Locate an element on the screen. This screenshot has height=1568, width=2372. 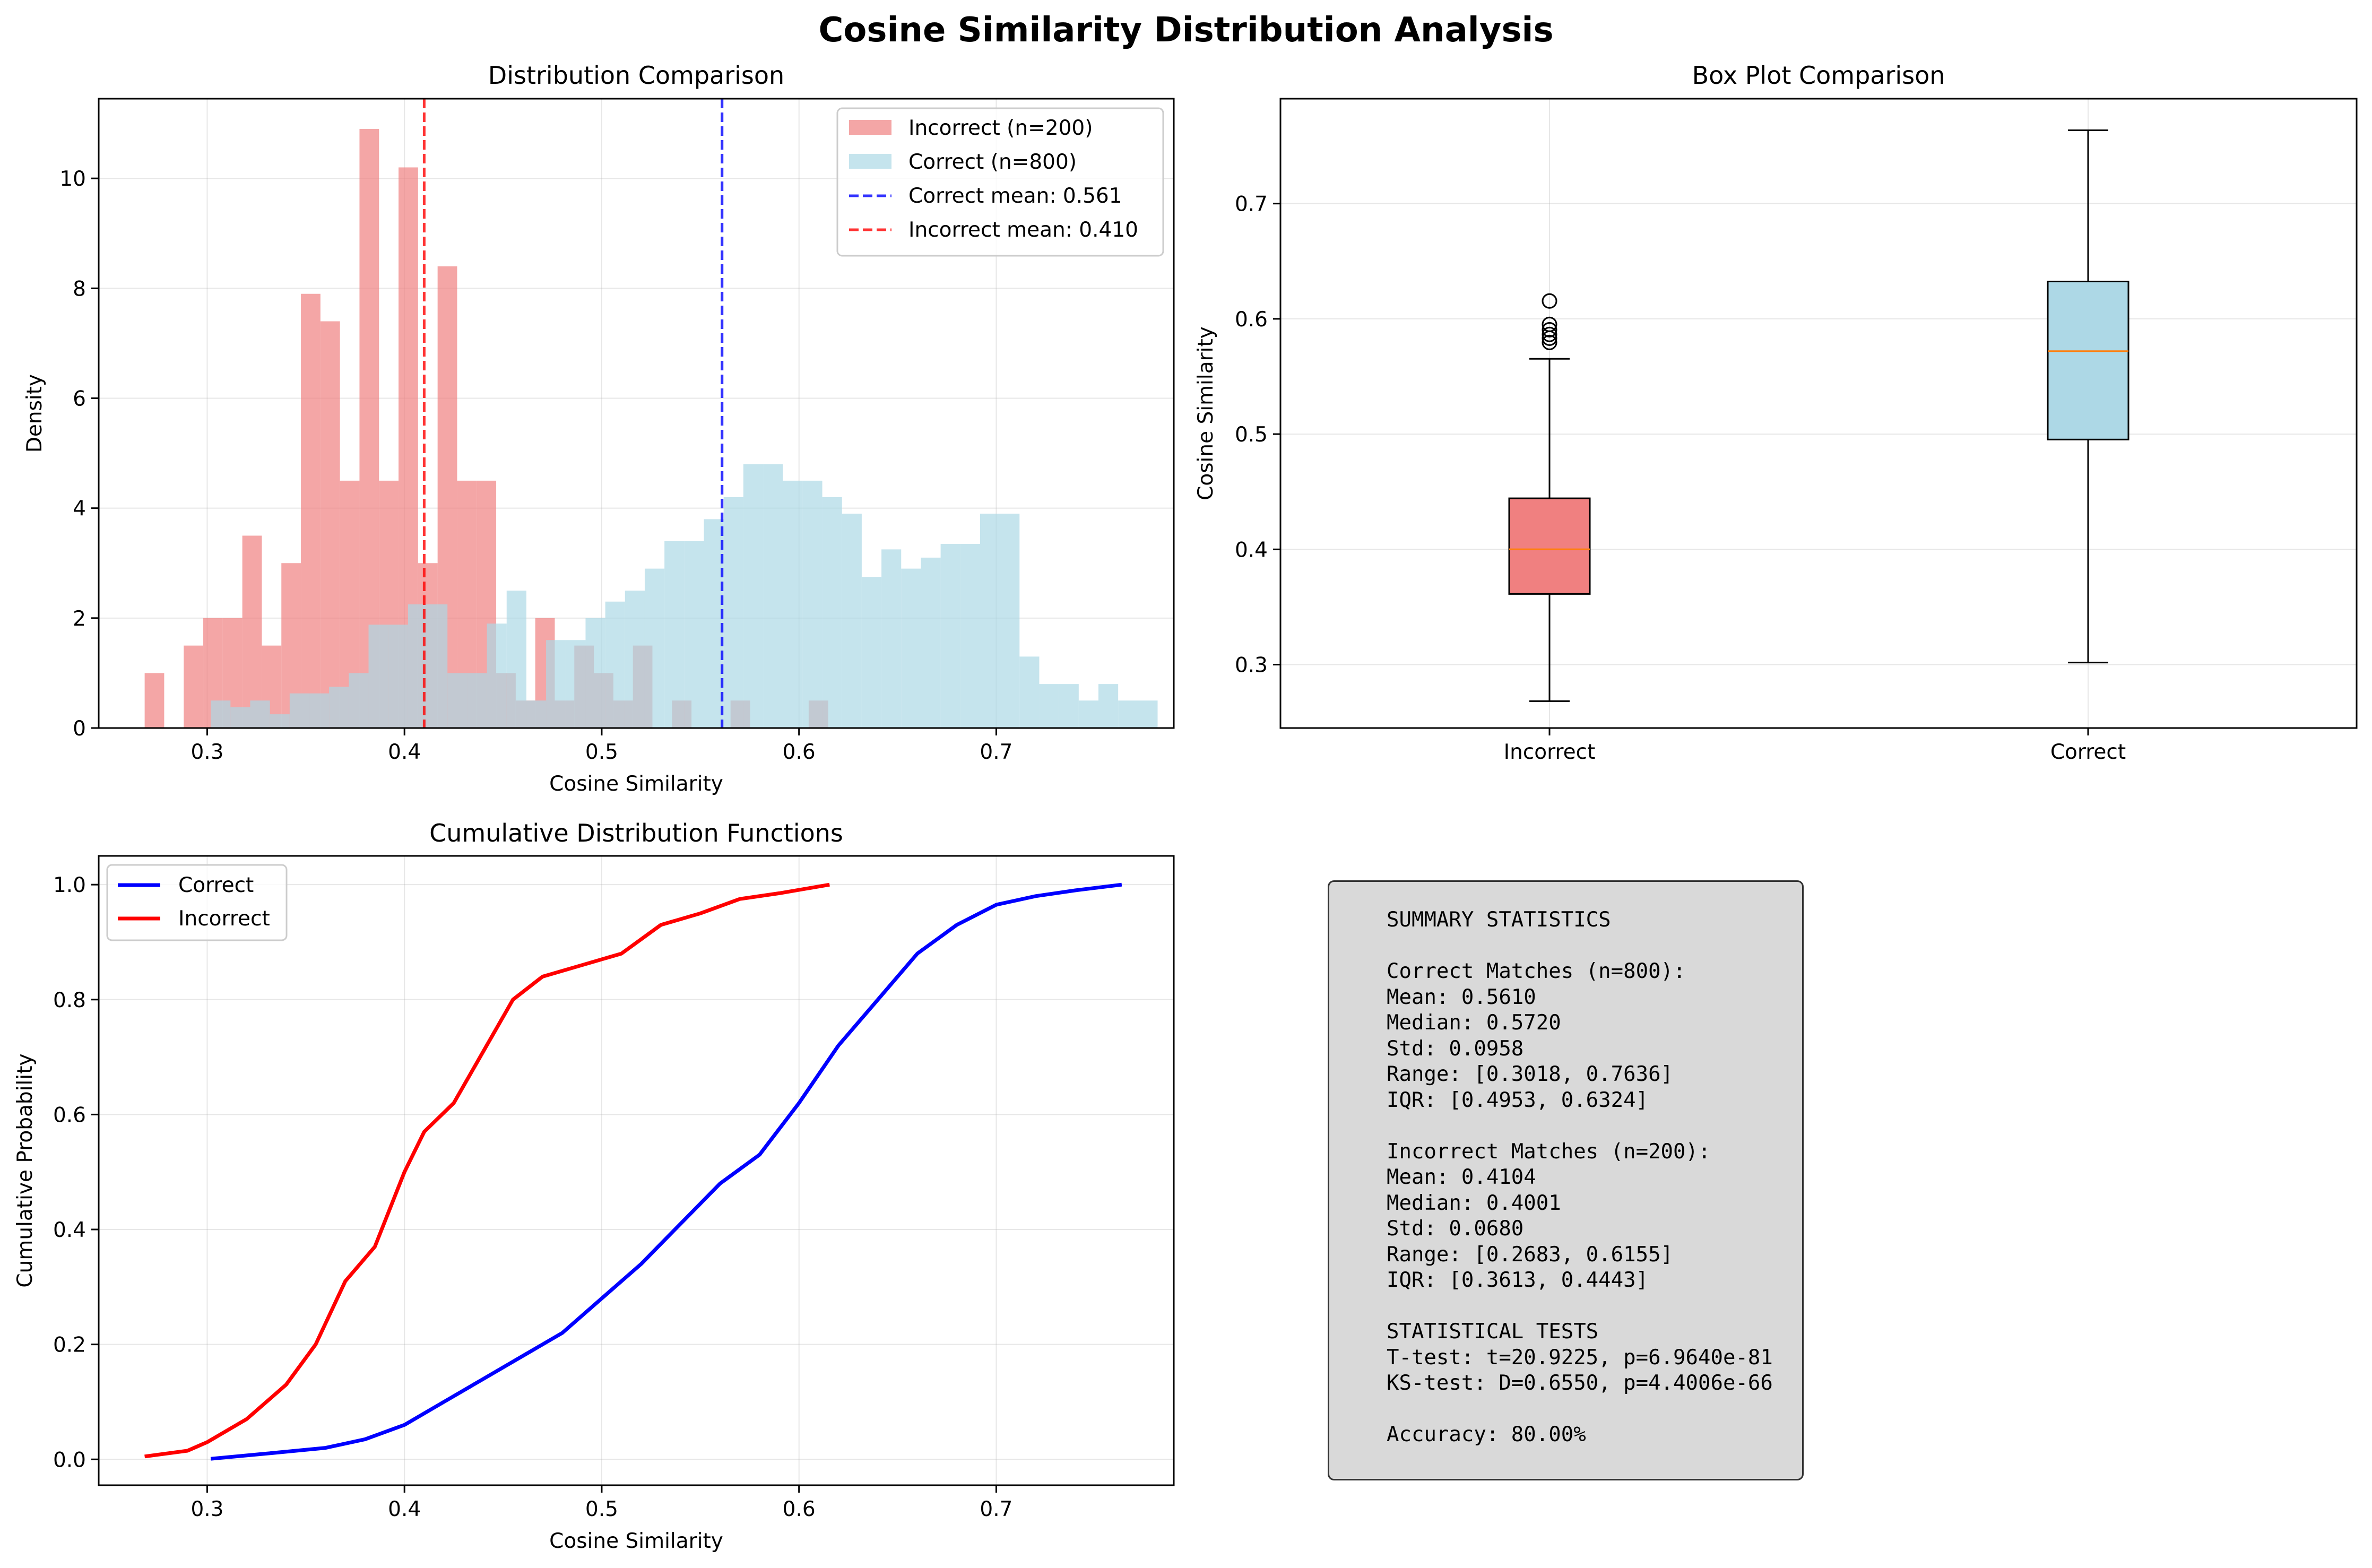
legend-swatch-correct is located at coordinates (870, 161).